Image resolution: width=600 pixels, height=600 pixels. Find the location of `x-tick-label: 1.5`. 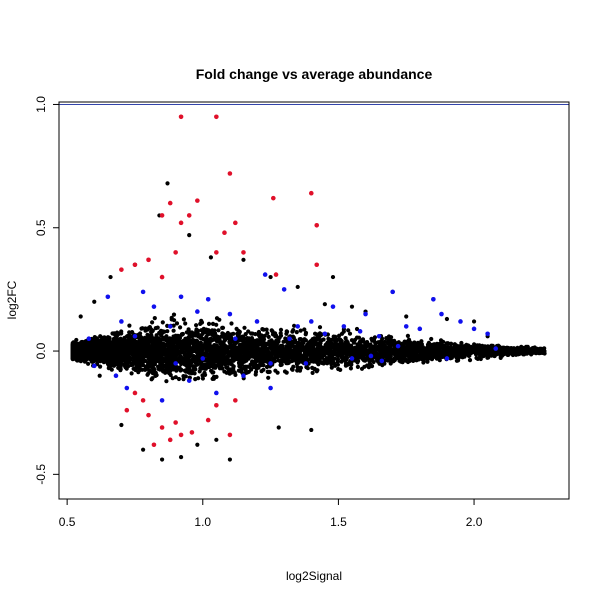

x-tick-label: 1.5 is located at coordinates (338, 522).